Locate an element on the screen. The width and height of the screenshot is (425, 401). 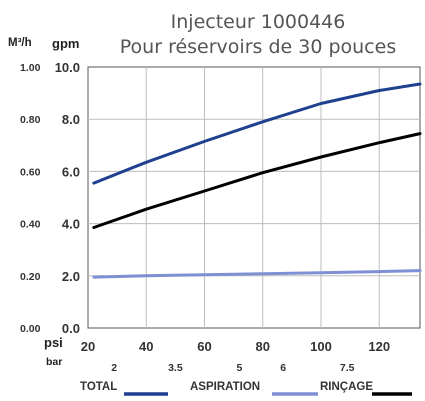
y-unit-gpm: gpm is located at coordinates (65, 43).